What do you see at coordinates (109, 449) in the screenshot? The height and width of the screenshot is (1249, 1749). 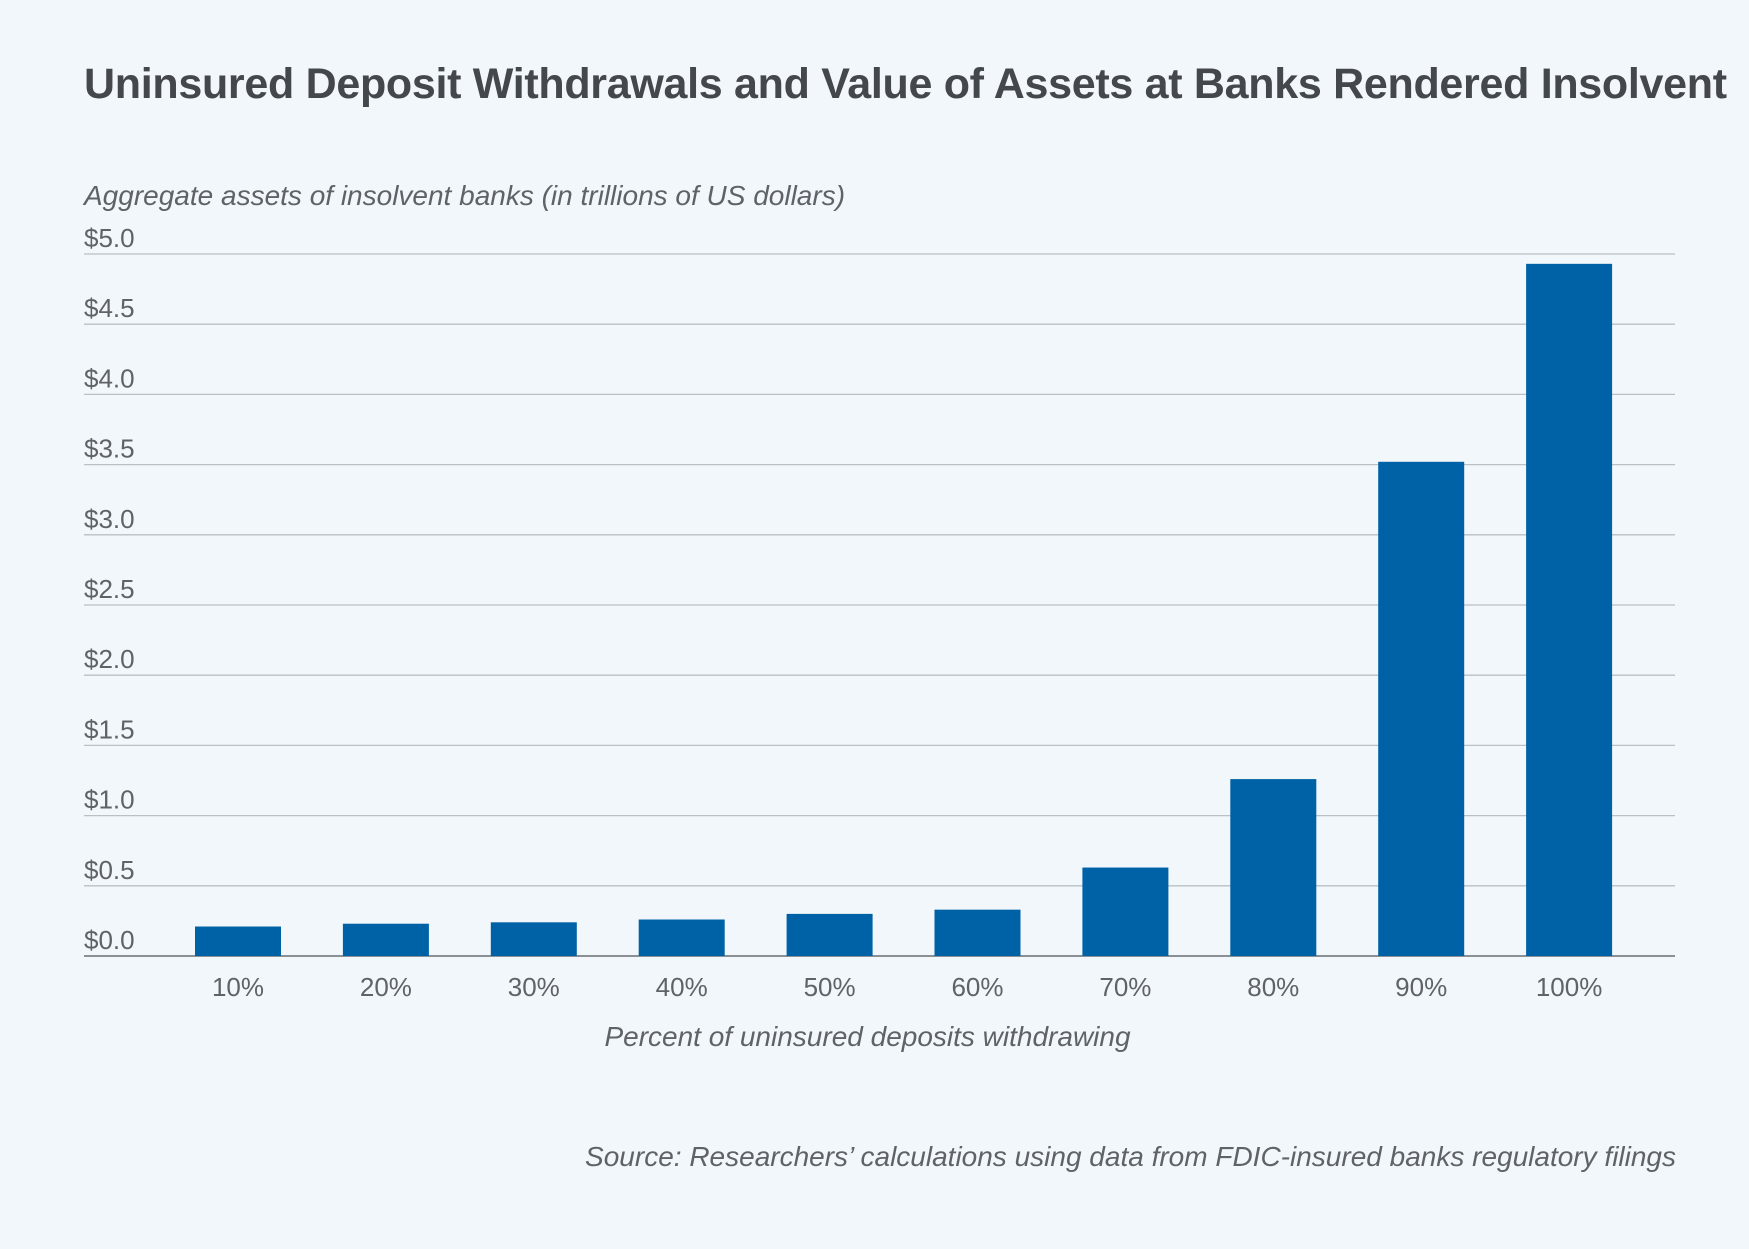 I see `y-tick-label: $3.5` at bounding box center [109, 449].